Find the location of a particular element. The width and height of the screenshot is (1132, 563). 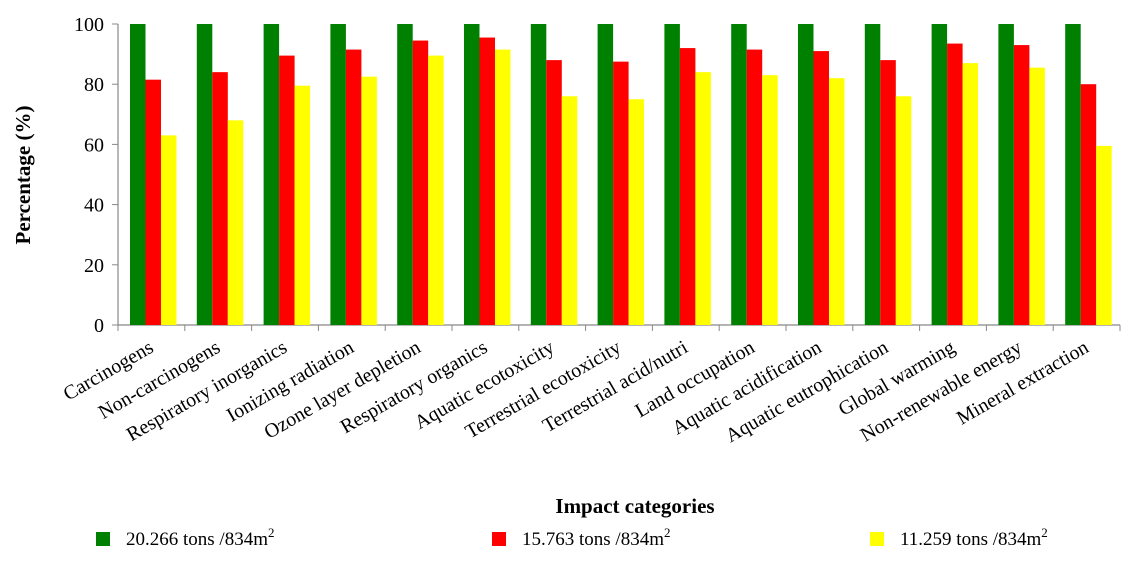

y-tick-label: 100 is located at coordinates (89, 25).